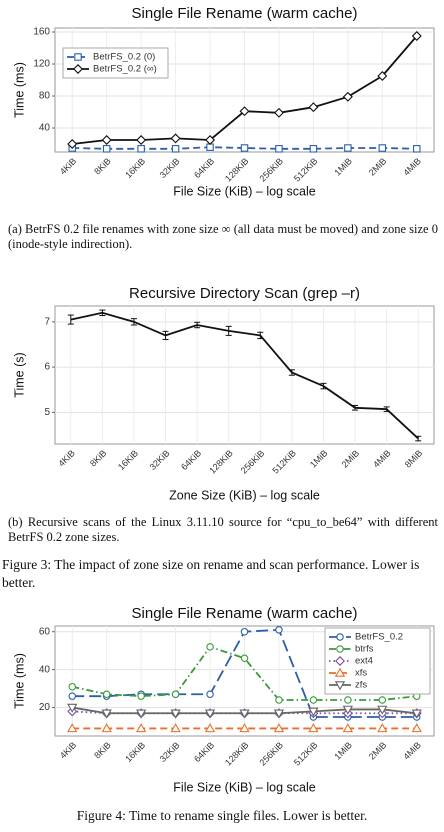 This screenshot has height=832, width=444. I want to click on x-tick-label: 8KiB, so click(102, 166).